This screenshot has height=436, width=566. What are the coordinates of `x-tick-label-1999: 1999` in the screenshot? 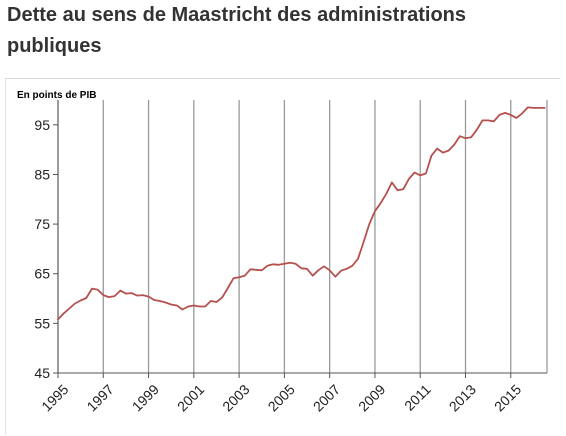 It's located at (145, 397).